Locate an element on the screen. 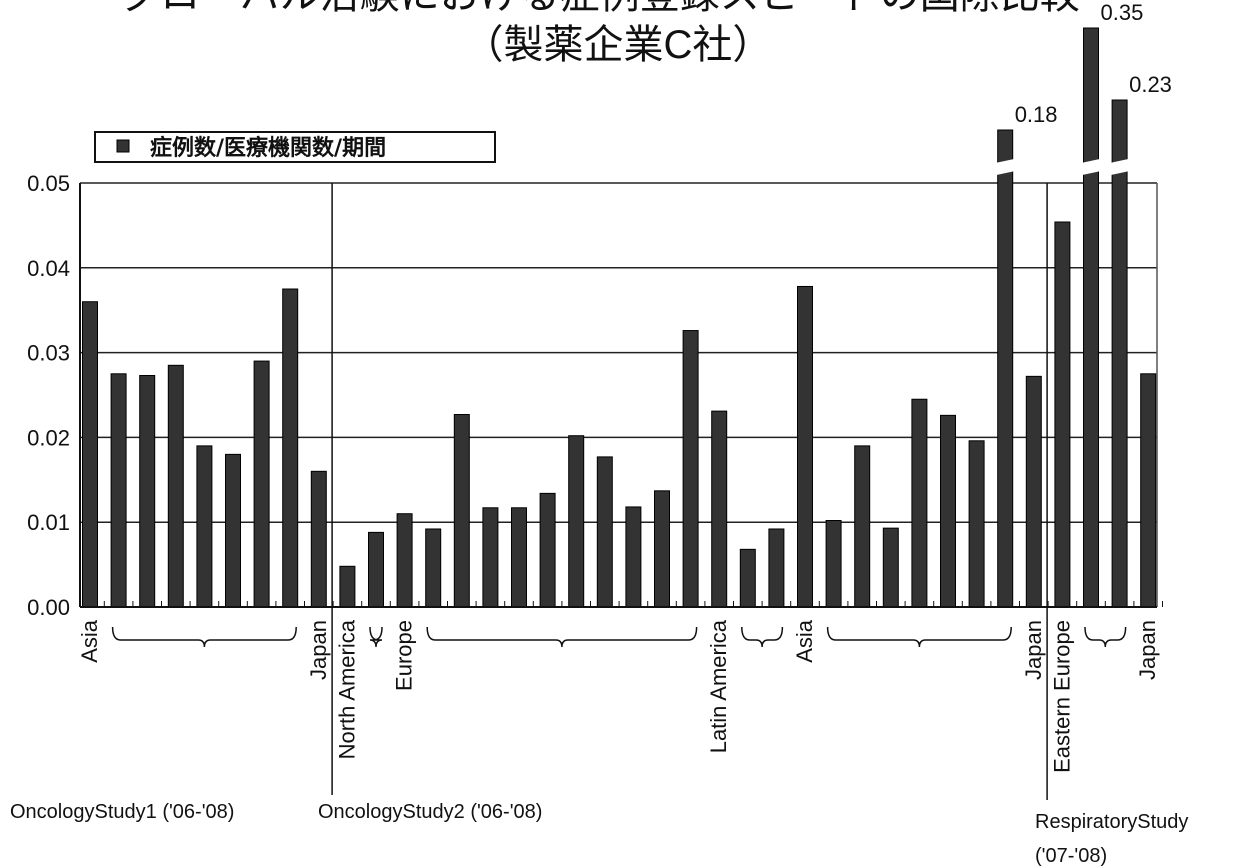 The image size is (1236, 868). y-tick-label: 0.01 is located at coordinates (48, 522).